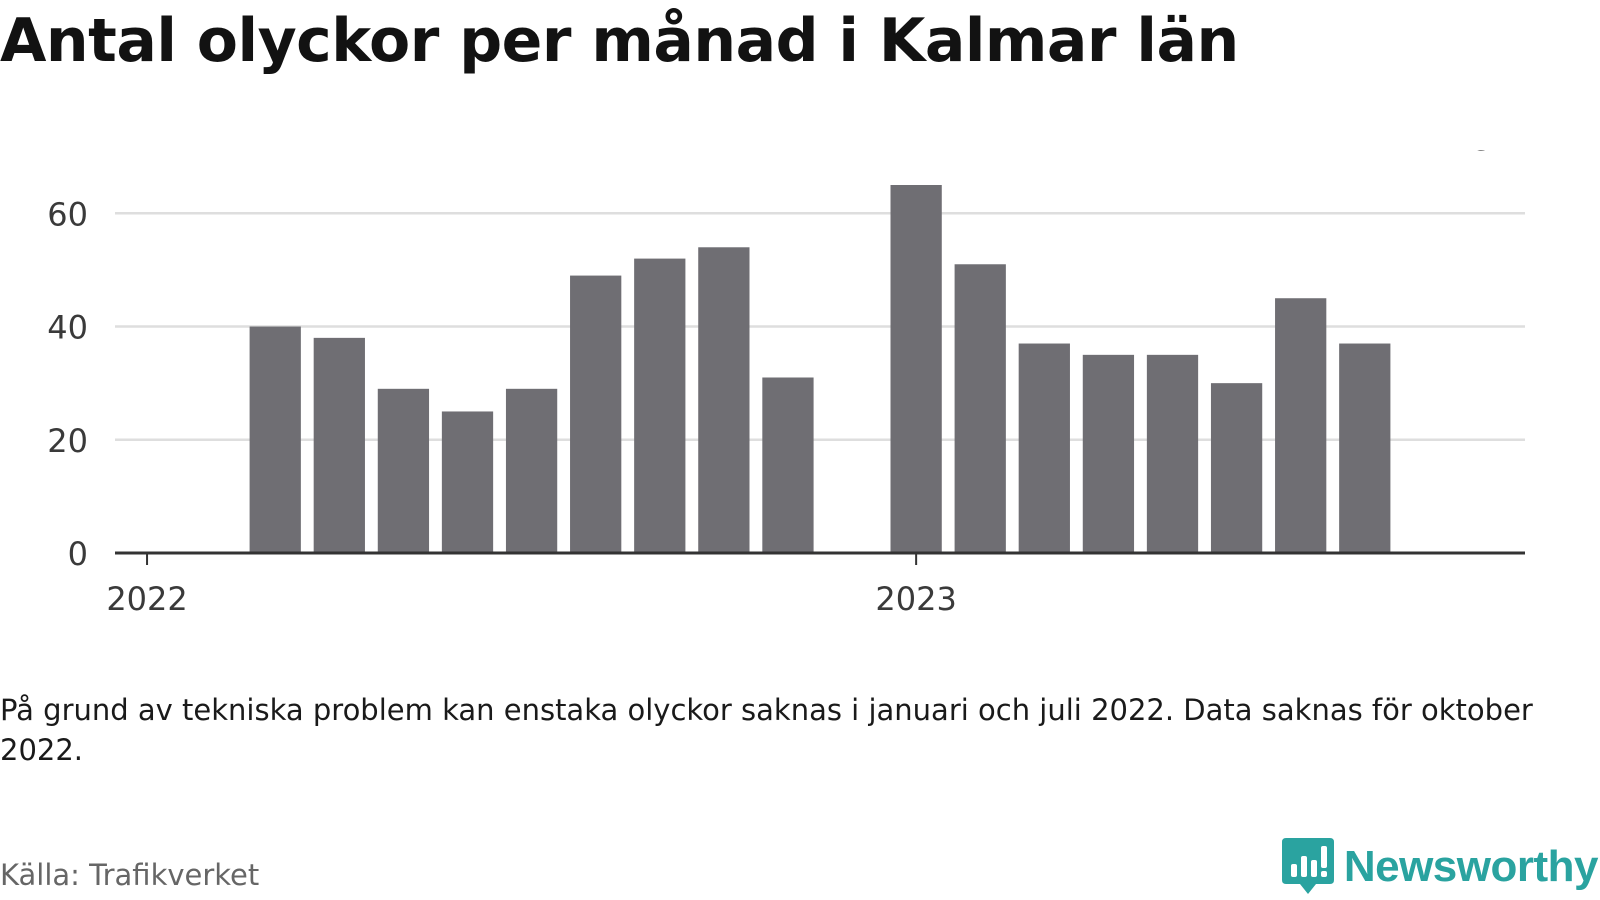  What do you see at coordinates (1471, 866) in the screenshot?
I see `brand-name: Newsworthy` at bounding box center [1471, 866].